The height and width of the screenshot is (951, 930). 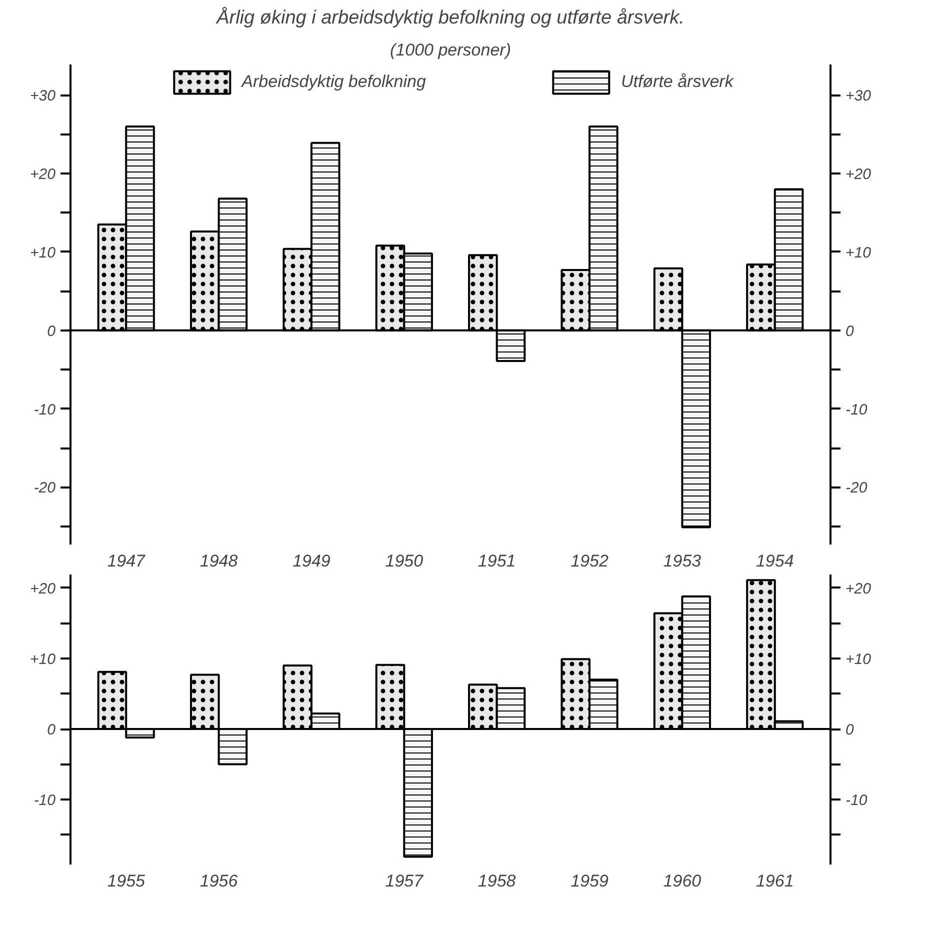 I want to click on x-tick-label: 1953, so click(x=682, y=561).